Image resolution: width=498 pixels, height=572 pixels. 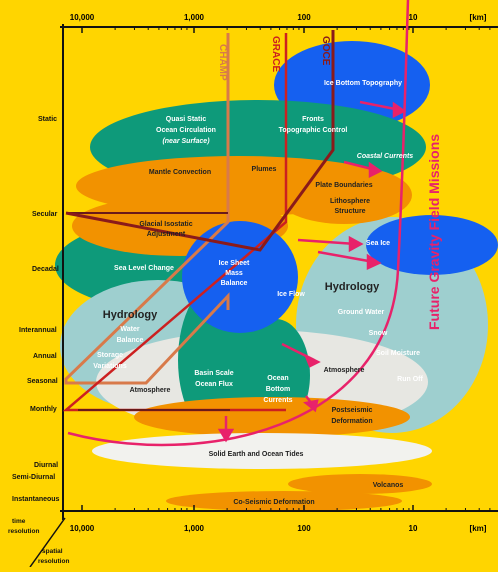 I want to click on label-ice-flow: Ice Flow, so click(x=291, y=294).